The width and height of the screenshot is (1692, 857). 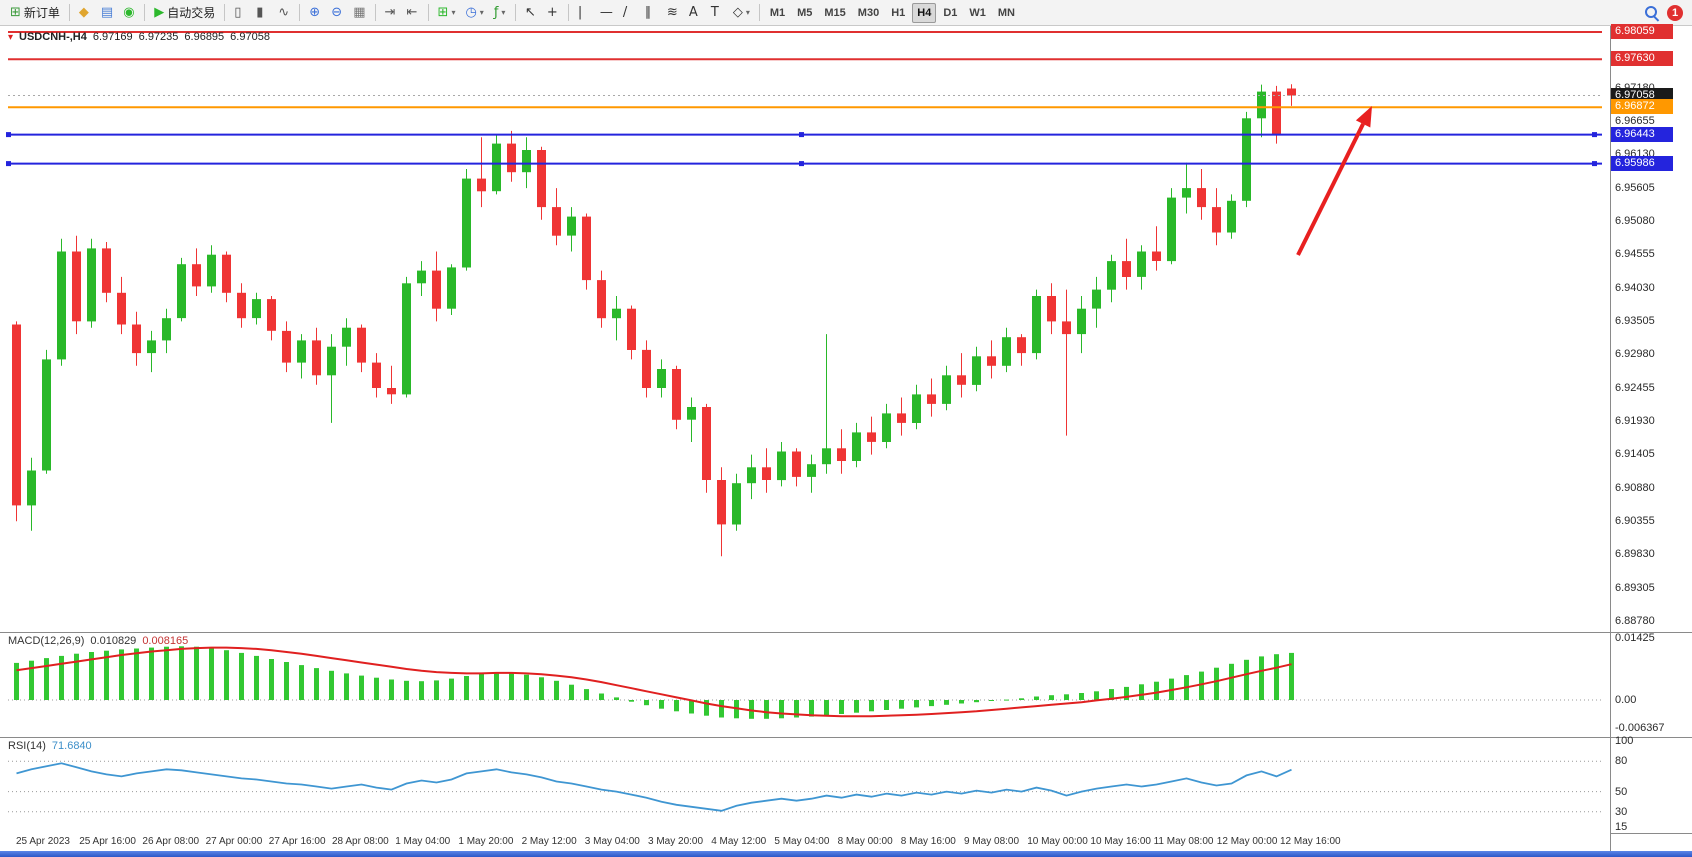 What do you see at coordinates (741, 13) in the screenshot?
I see `objects-button: ◇ ▾` at bounding box center [741, 13].